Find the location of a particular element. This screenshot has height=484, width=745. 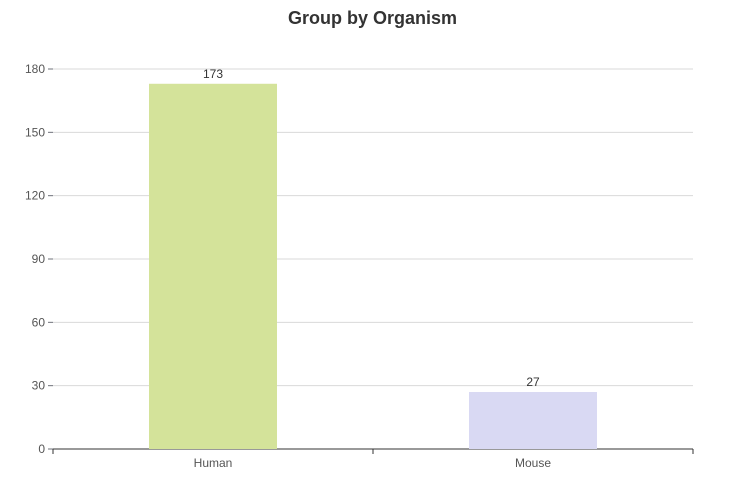

y-tick-label-150: 150 is located at coordinates (35, 132).